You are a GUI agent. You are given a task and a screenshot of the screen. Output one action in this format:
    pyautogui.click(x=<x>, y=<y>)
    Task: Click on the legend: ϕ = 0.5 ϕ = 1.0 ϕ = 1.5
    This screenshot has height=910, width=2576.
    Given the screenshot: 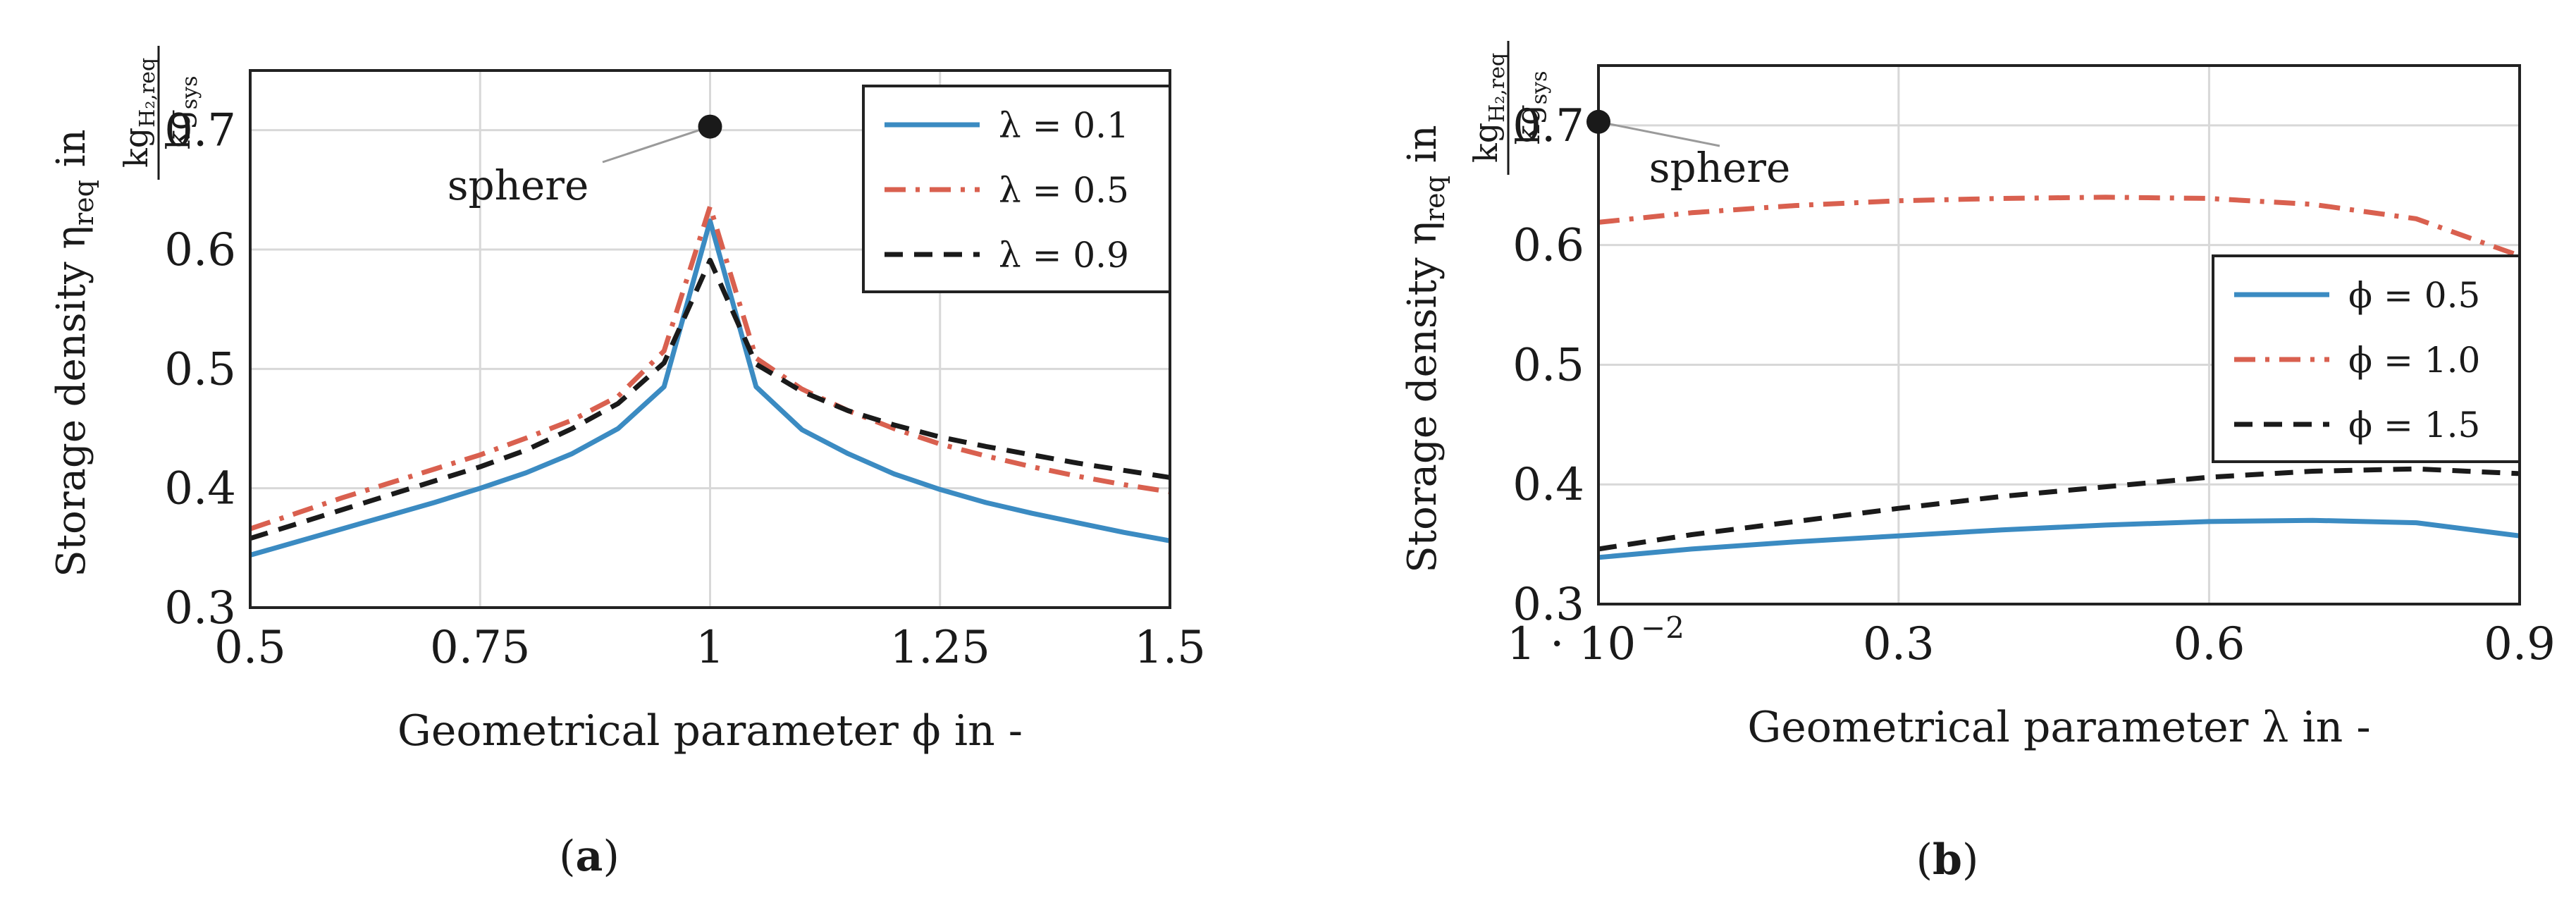 What is the action you would take?
    pyautogui.click(x=2366, y=358)
    